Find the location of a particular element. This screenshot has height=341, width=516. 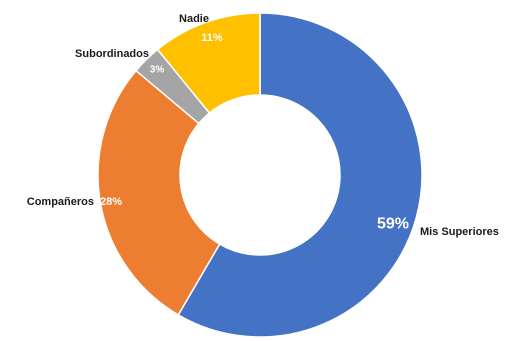

slice-nadie is located at coordinates (208, 63).